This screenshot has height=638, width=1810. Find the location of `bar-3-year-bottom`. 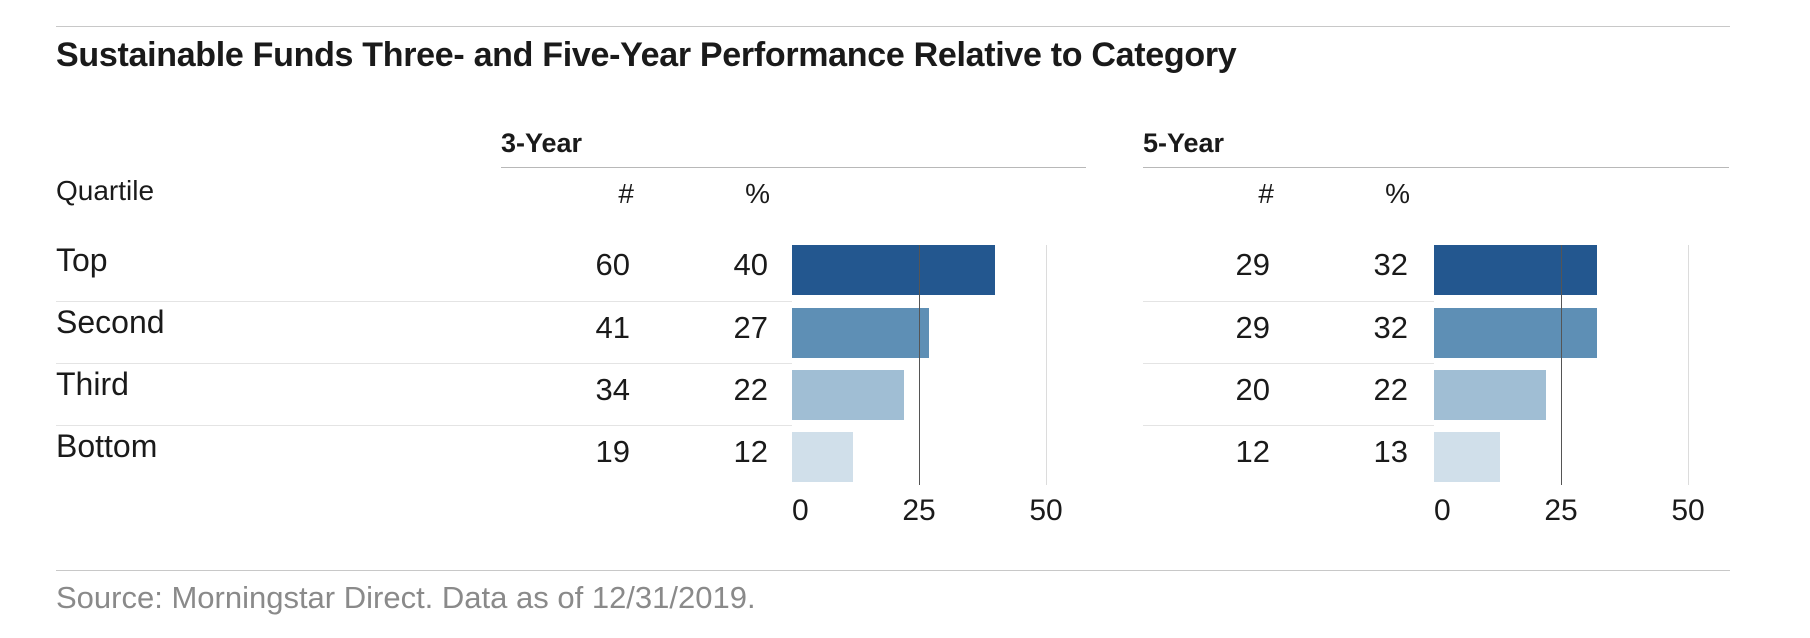

bar-3-year-bottom is located at coordinates (822, 457).